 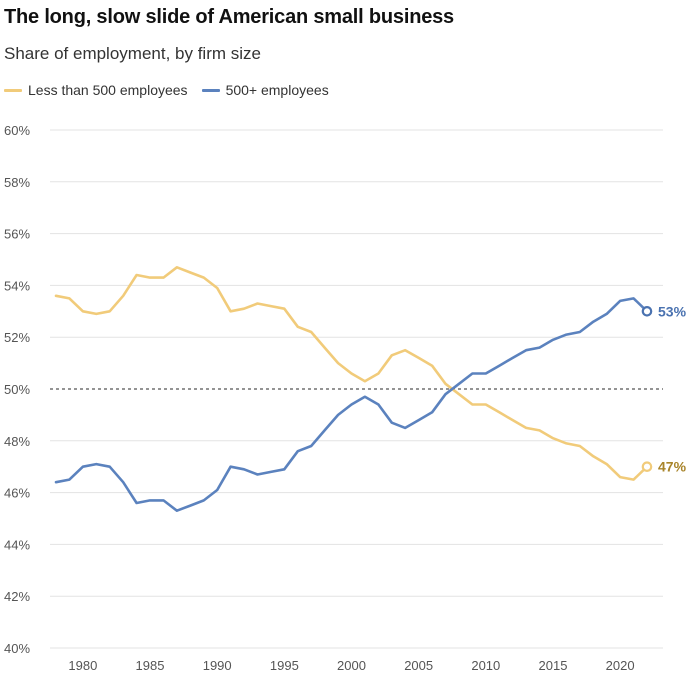 What do you see at coordinates (405, 428) in the screenshot?
I see `data-point-large-firms-2004` at bounding box center [405, 428].